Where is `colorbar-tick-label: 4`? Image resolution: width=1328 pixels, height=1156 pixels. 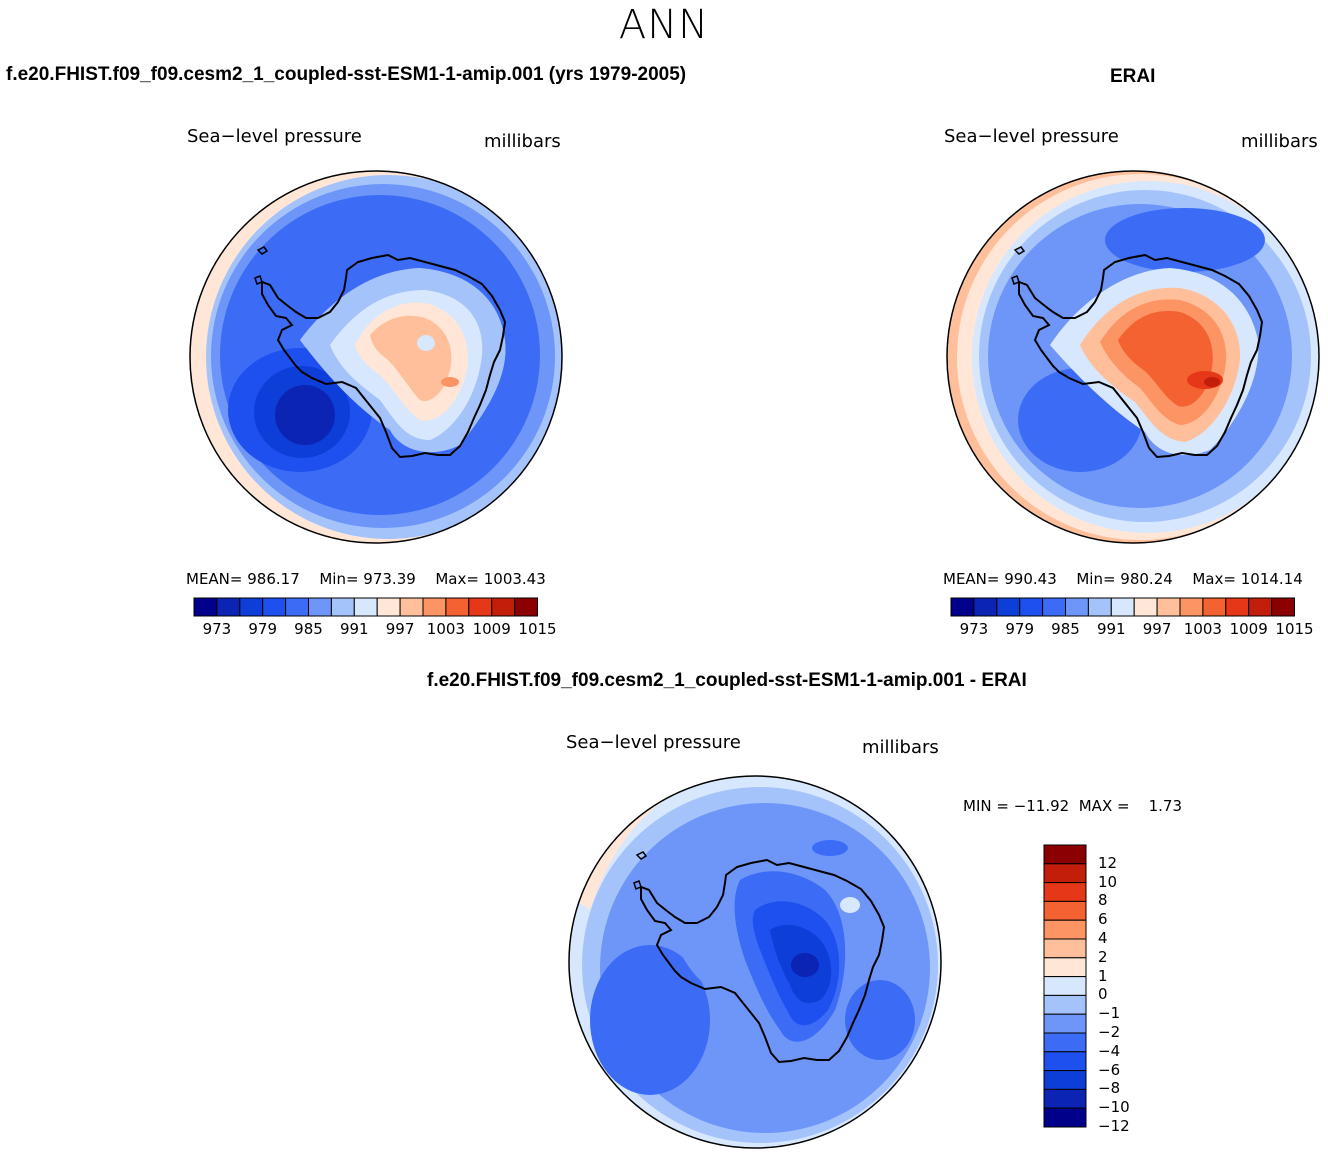 colorbar-tick-label: 4 is located at coordinates (1103, 938).